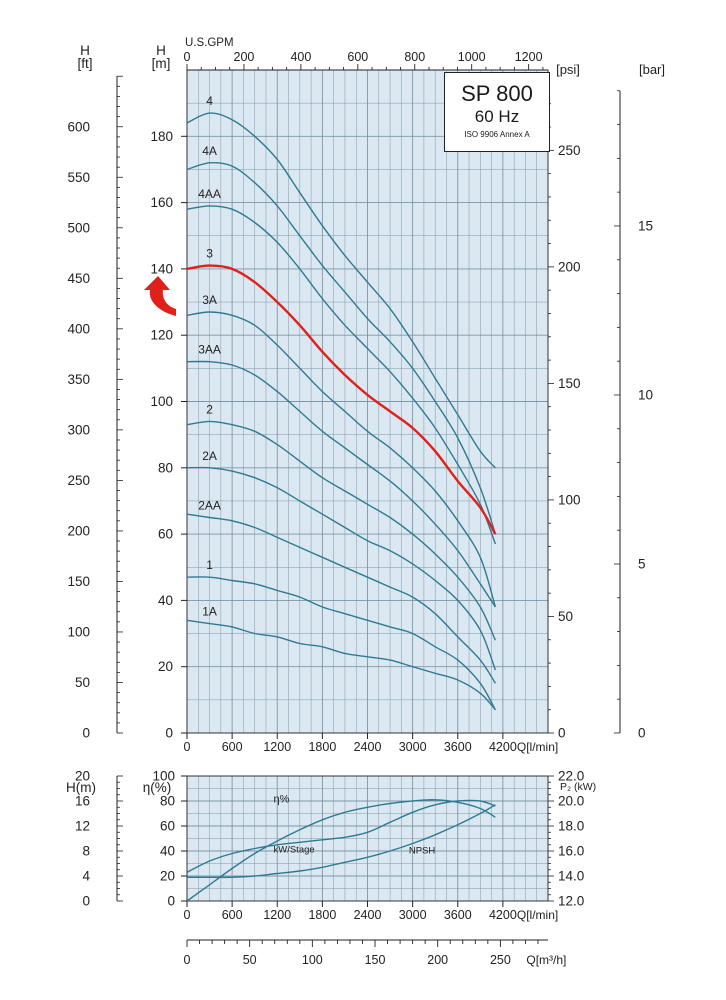 The width and height of the screenshot is (726, 1000). I want to click on ft-axis-label: H, so click(85, 50).